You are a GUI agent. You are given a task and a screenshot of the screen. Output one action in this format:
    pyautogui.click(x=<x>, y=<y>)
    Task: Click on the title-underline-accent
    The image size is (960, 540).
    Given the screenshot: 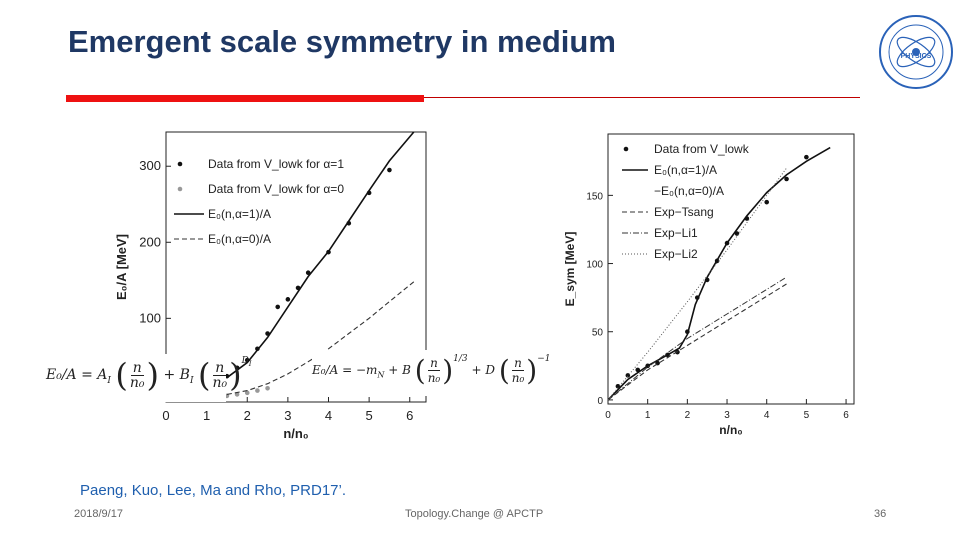 What is the action you would take?
    pyautogui.click(x=245, y=98)
    